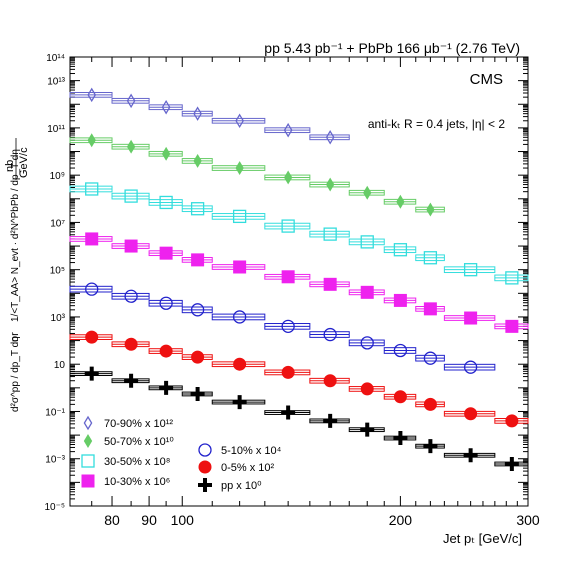 This screenshot has height=564, width=581. I want to click on y-title-or: or, so click(15, 337).